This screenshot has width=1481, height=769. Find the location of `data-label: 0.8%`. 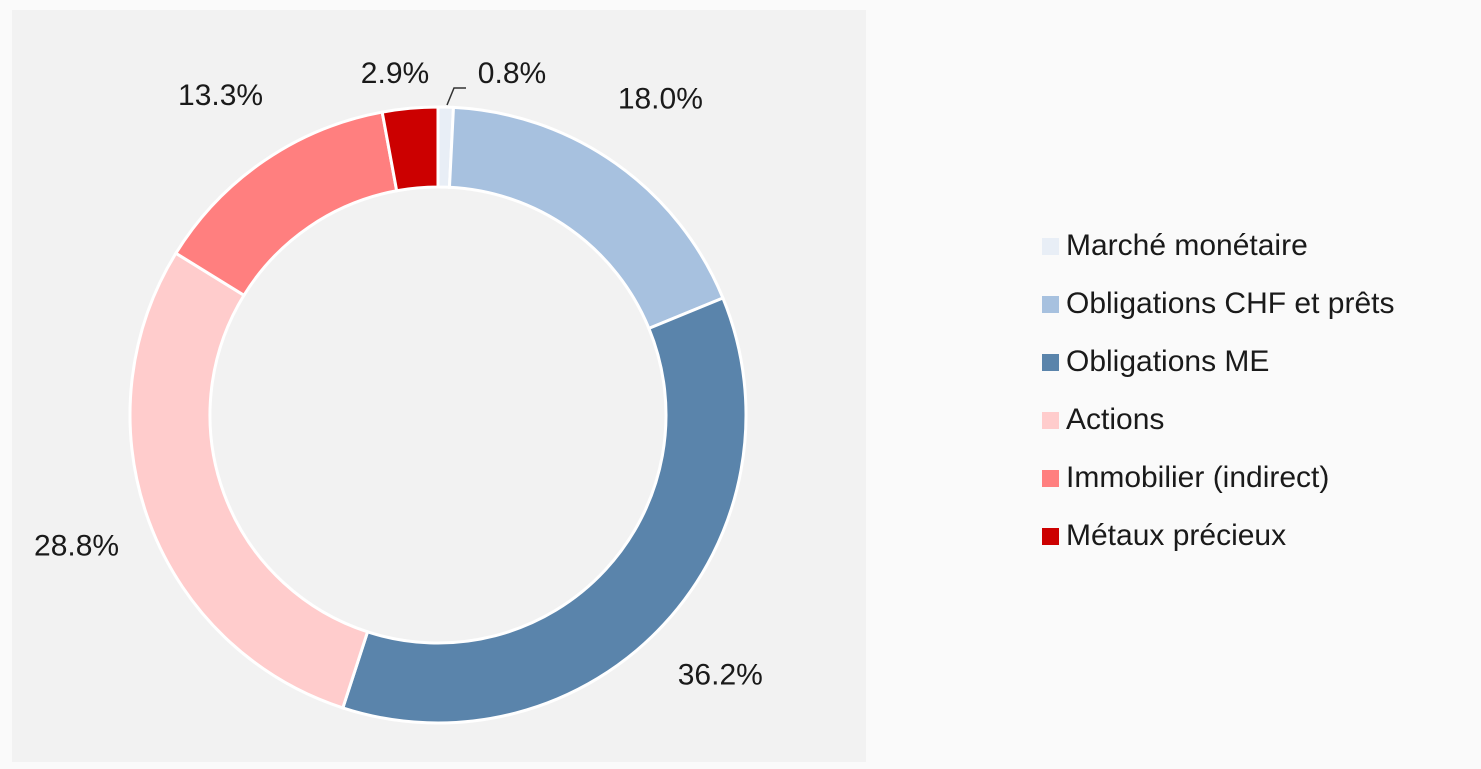

data-label: 0.8% is located at coordinates (512, 73).